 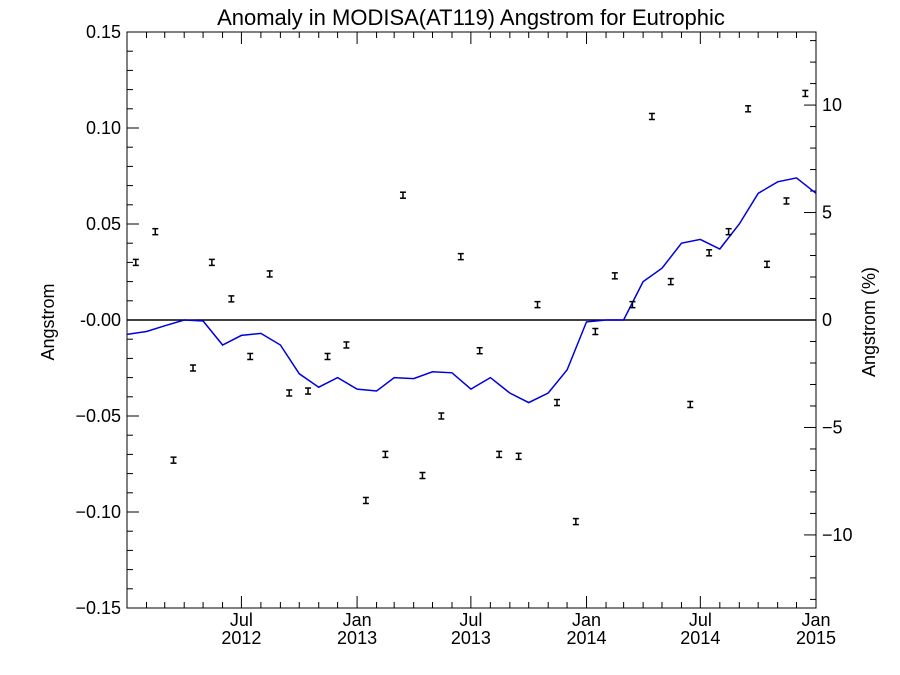 What do you see at coordinates (98, 608) in the screenshot?
I see `y-tick-label: −0.15` at bounding box center [98, 608].